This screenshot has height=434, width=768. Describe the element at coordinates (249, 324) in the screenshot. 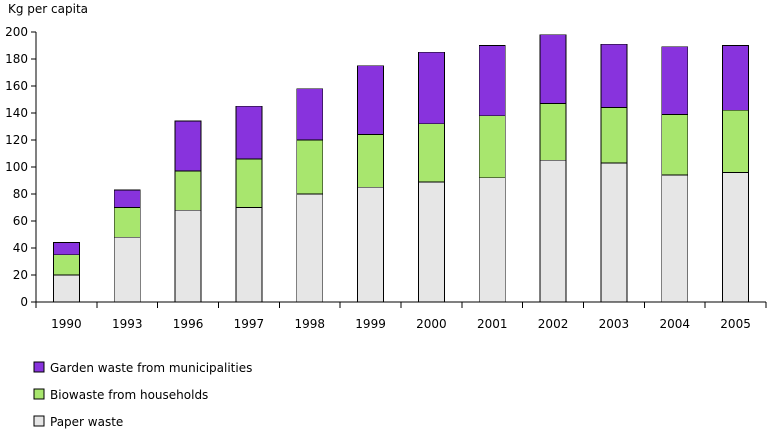

I see `x-tick-label: 1997` at that location.